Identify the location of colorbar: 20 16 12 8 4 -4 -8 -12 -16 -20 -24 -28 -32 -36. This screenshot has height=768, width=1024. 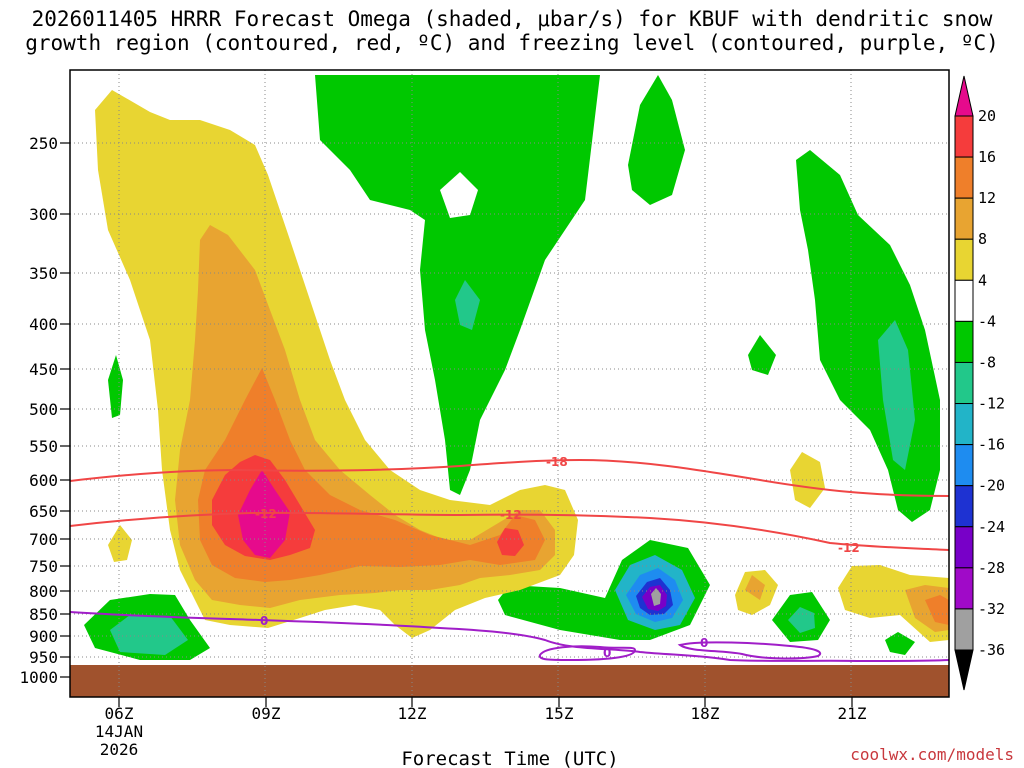
(979, 383).